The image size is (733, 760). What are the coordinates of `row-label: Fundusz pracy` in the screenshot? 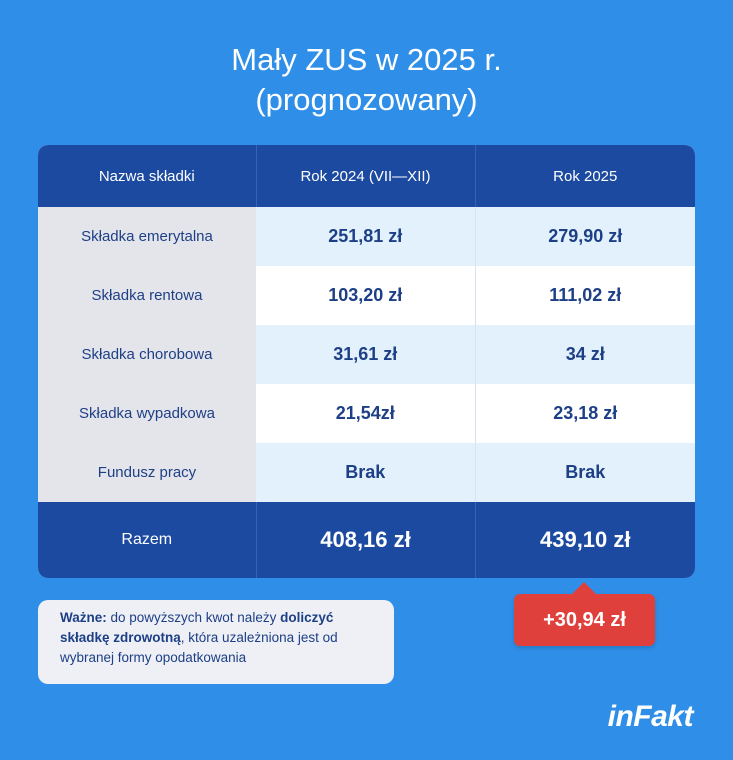 It's located at (147, 472).